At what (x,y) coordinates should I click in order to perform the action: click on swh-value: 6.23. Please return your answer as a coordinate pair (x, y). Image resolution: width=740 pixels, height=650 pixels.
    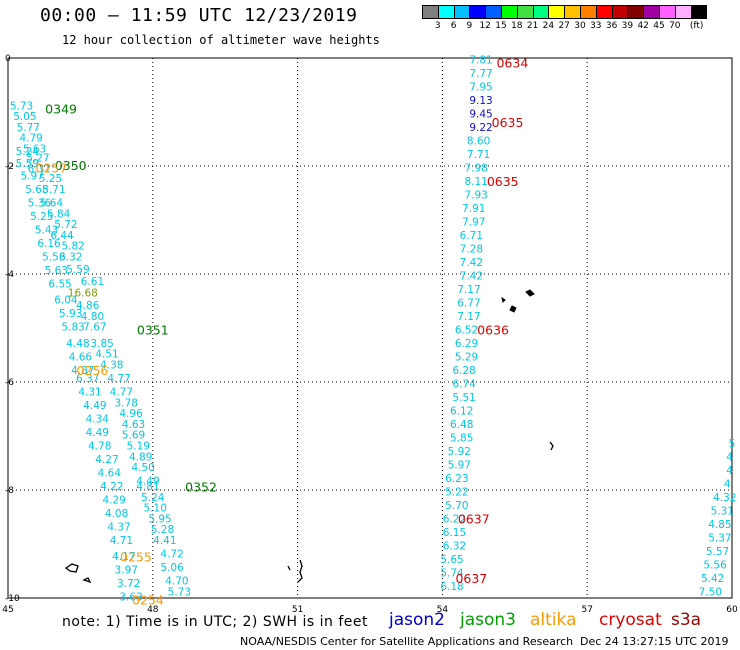
    Looking at the image, I should click on (456, 479).